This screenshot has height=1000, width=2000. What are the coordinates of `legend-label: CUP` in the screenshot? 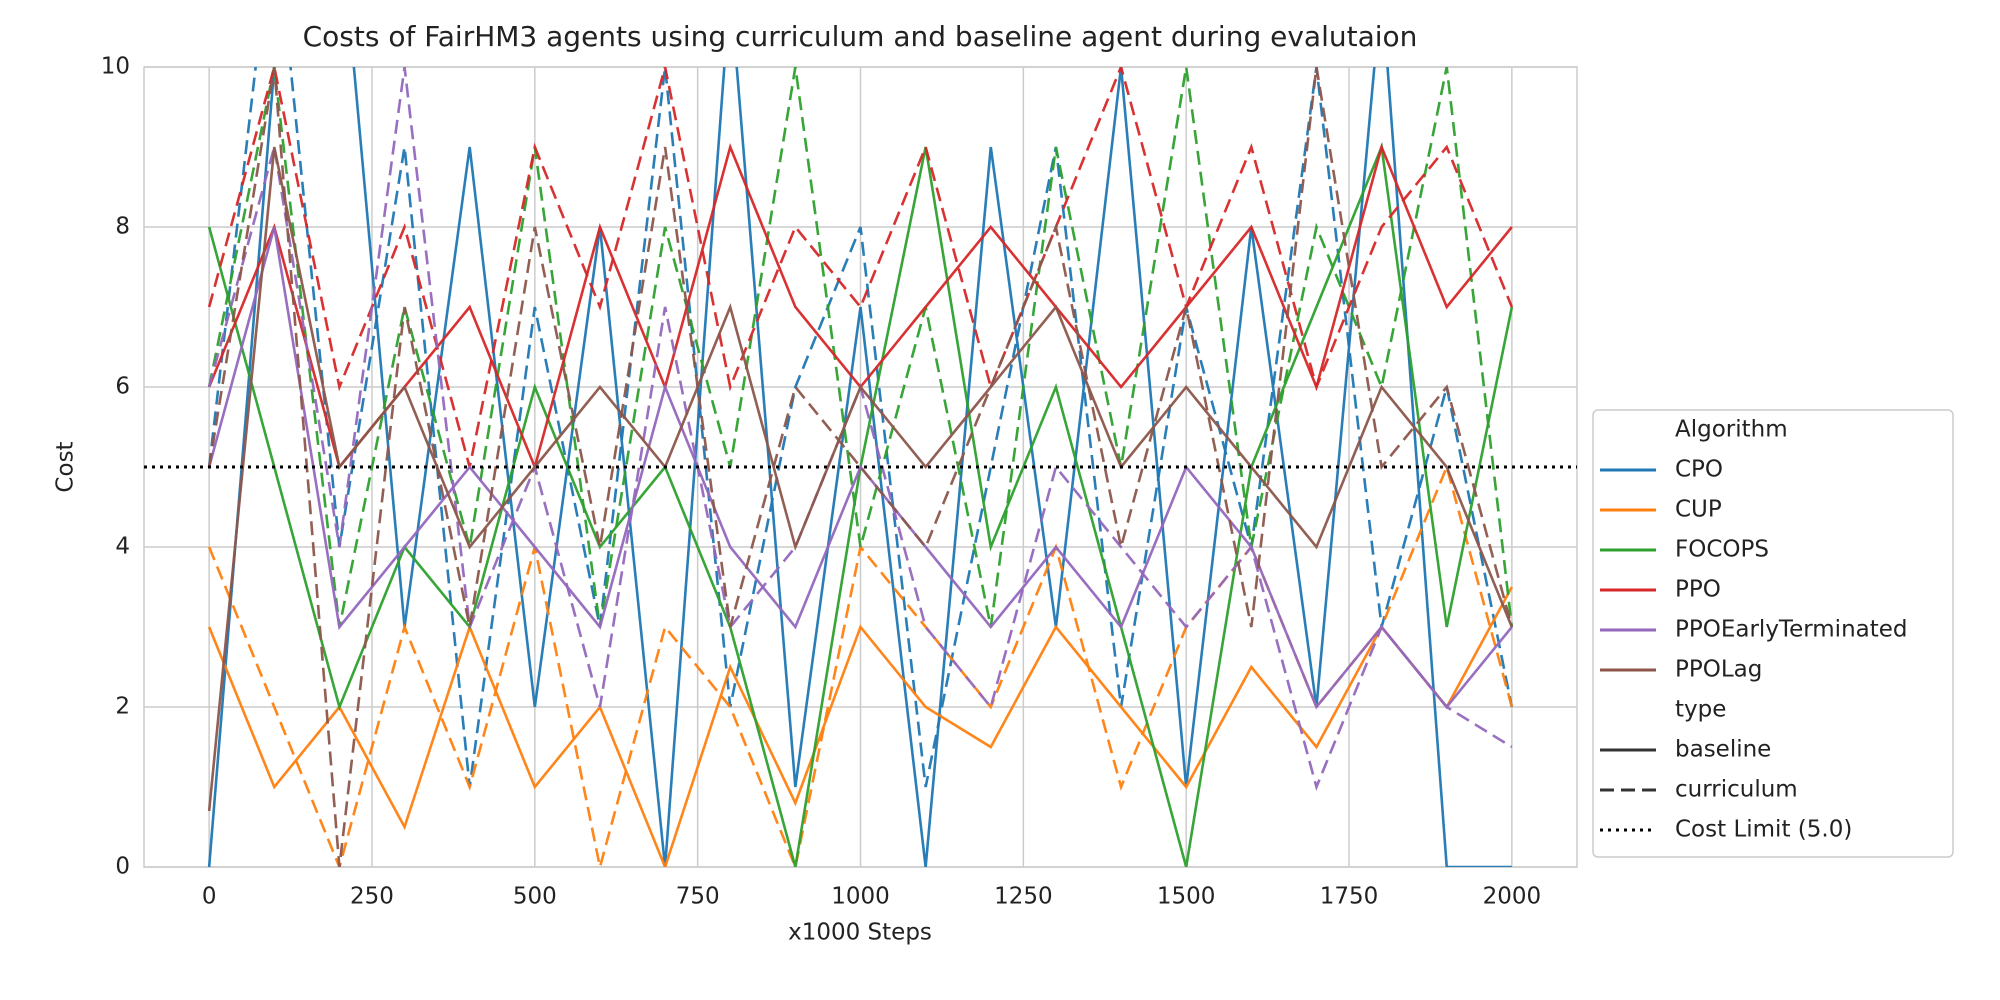 It's located at (1698, 510).